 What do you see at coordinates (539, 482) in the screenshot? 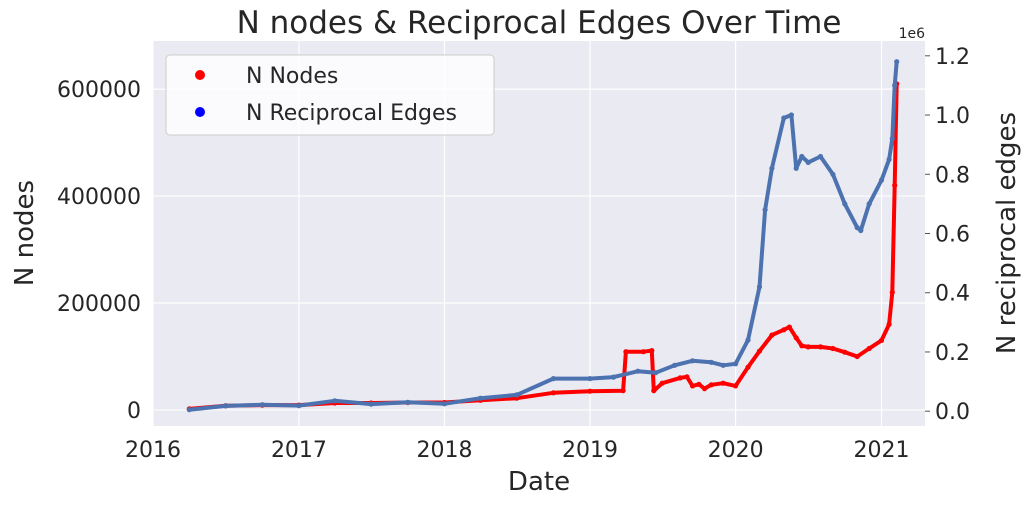
I see `x-axis-label: Date` at bounding box center [539, 482].